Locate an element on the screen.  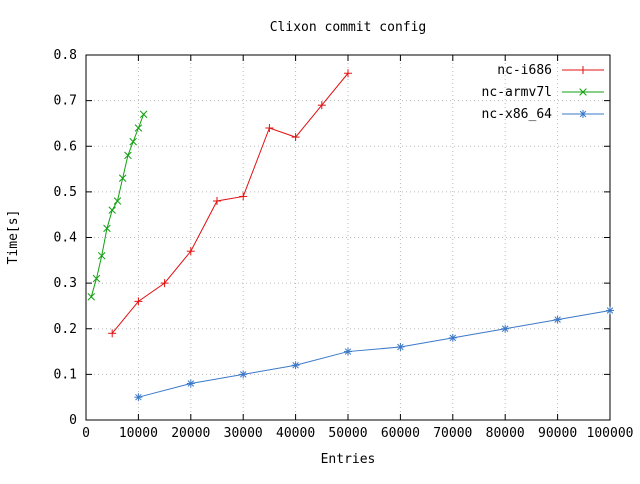
y-tick-label: 0.1 is located at coordinates (65, 374).